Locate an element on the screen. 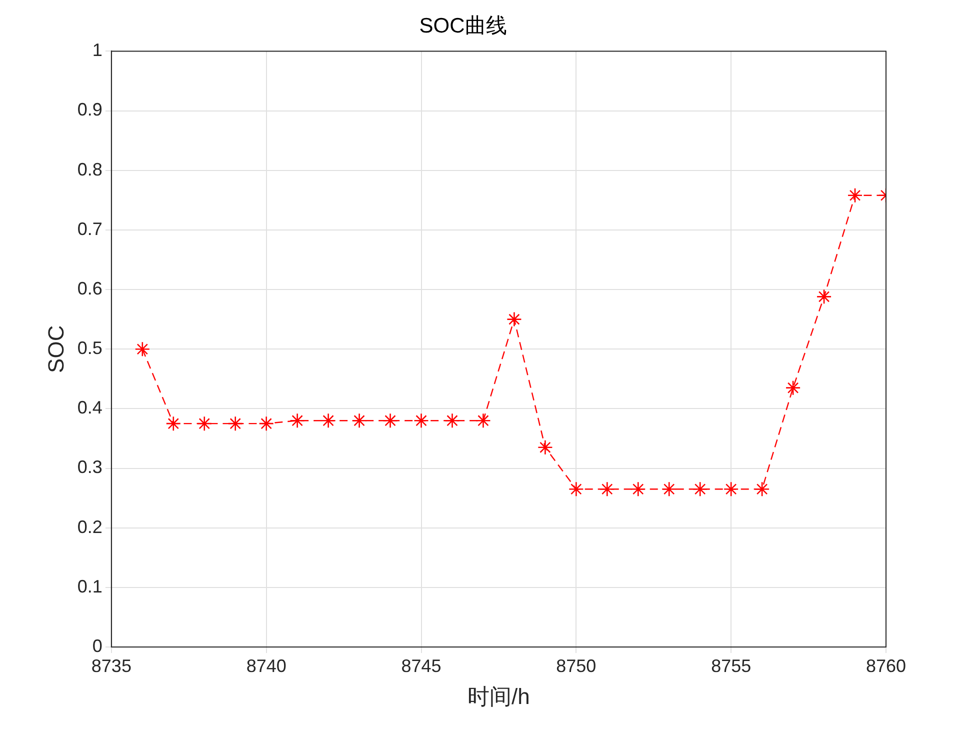 This screenshot has width=980, height=735. x-axis-title: 时间/h is located at coordinates (499, 696).